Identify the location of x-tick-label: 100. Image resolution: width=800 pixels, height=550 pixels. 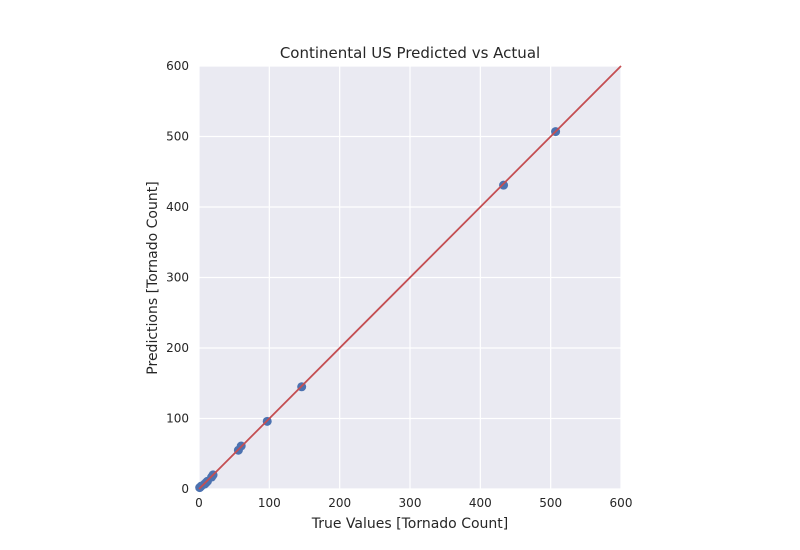
(269, 503).